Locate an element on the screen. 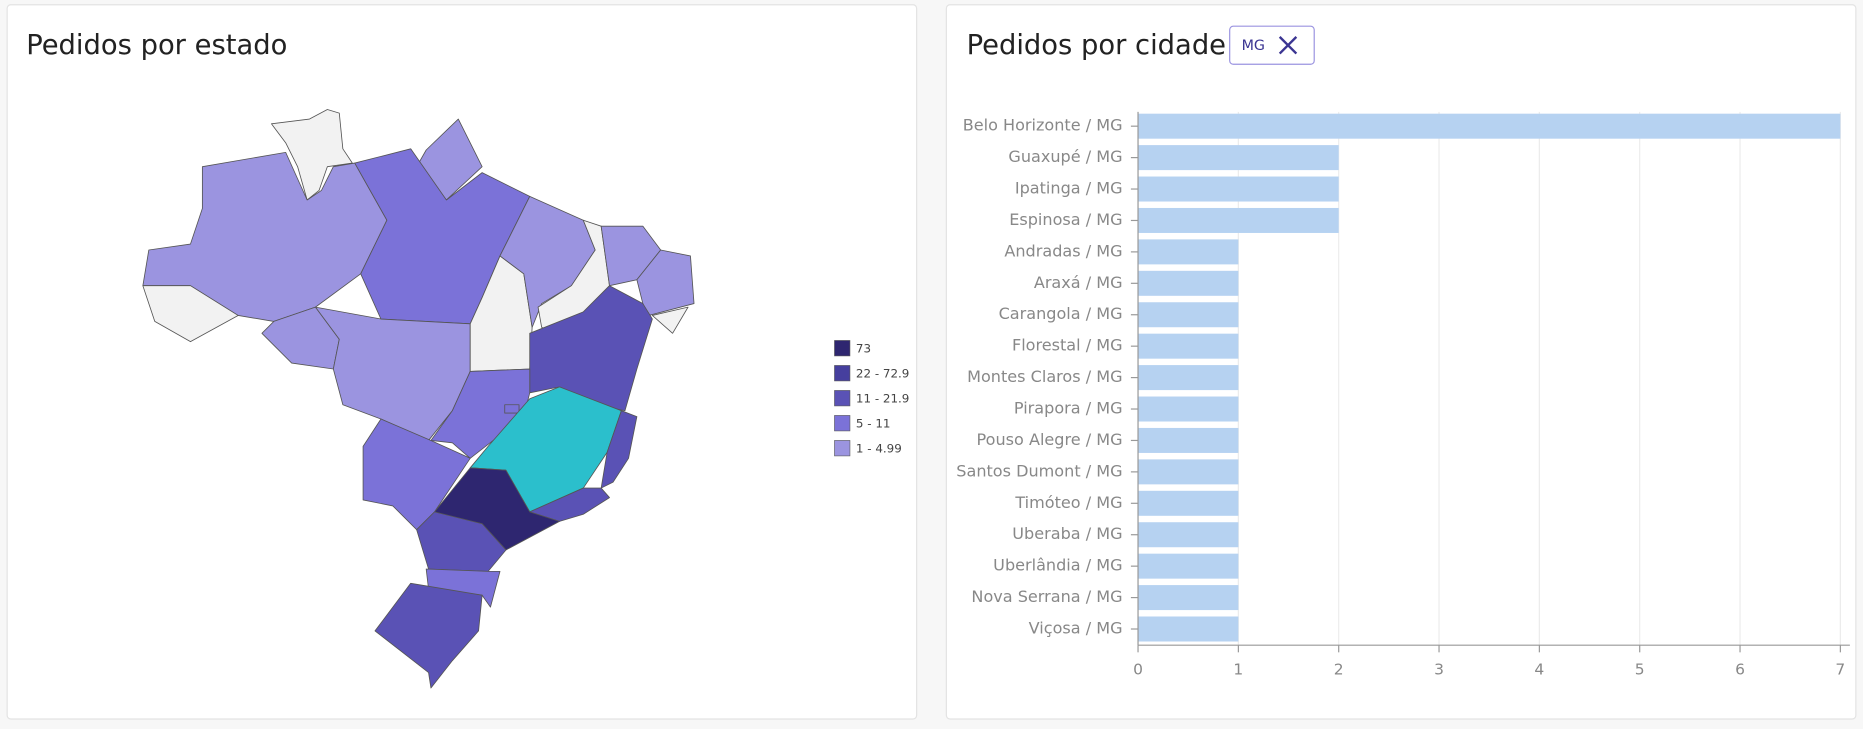  y-tick-label: Santos Dumont / MG is located at coordinates (1039, 470).